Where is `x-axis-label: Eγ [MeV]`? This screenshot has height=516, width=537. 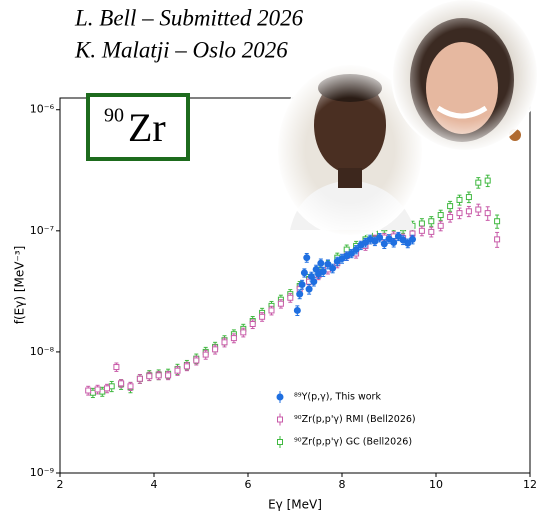
x-axis-label: Eγ [MeV] is located at coordinates (295, 505).